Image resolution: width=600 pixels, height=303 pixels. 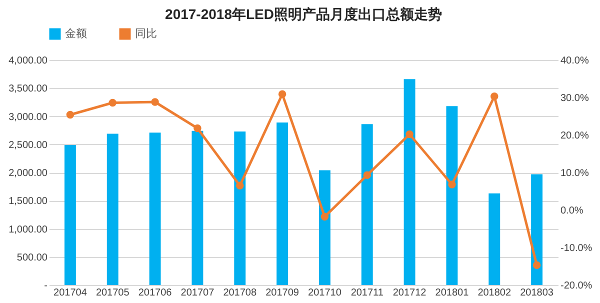 What do you see at coordinates (32, 258) in the screenshot?
I see `y-tick-label: 500.00` at bounding box center [32, 258].